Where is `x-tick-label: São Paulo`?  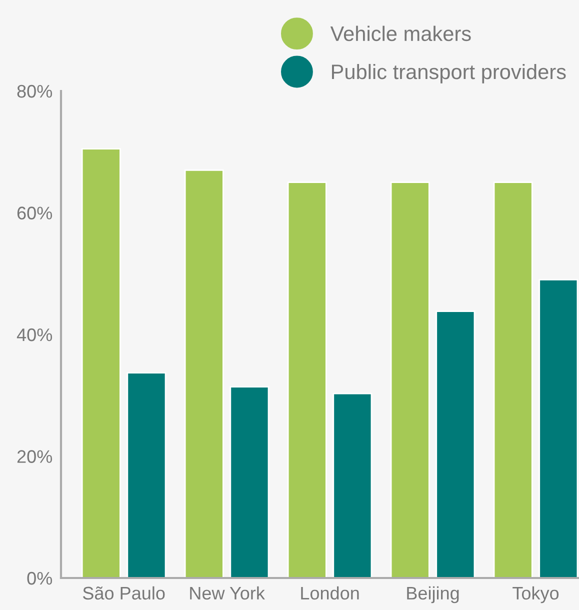 x-tick-label: São Paulo is located at coordinates (123, 593).